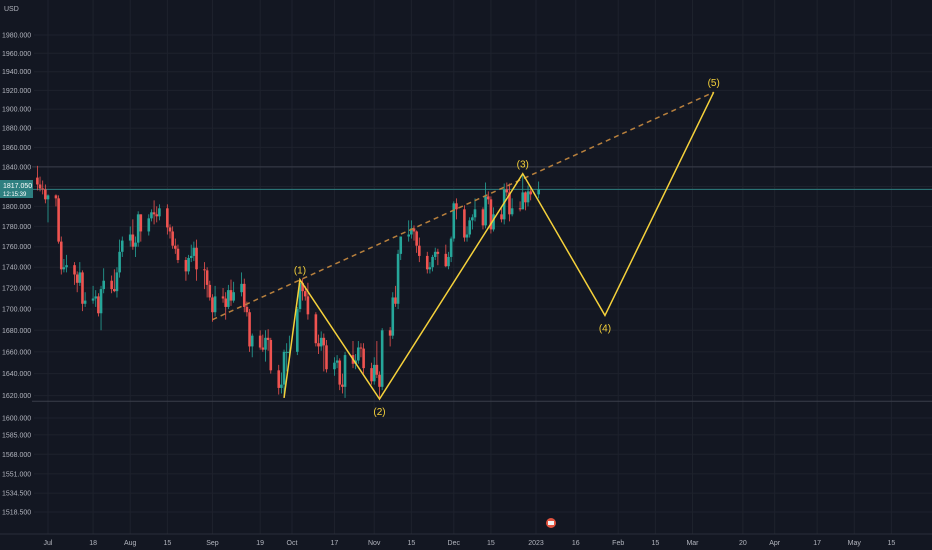 The width and height of the screenshot is (932, 550). I want to click on price-tick-label: 1980.000, so click(16, 36).